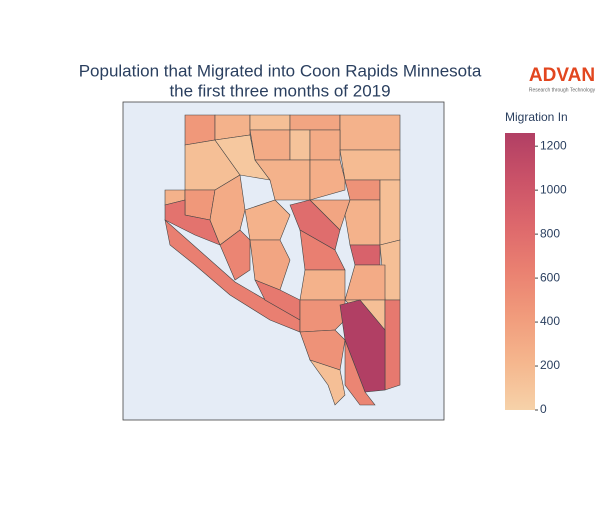  I want to click on colorbar-tick-label: 200, so click(550, 365).